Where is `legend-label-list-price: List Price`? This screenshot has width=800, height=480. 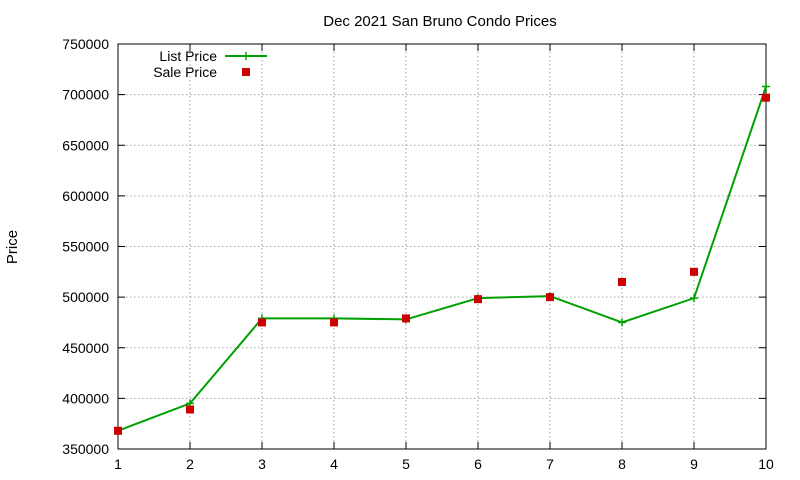
legend-label-list-price: List Price is located at coordinates (188, 56).